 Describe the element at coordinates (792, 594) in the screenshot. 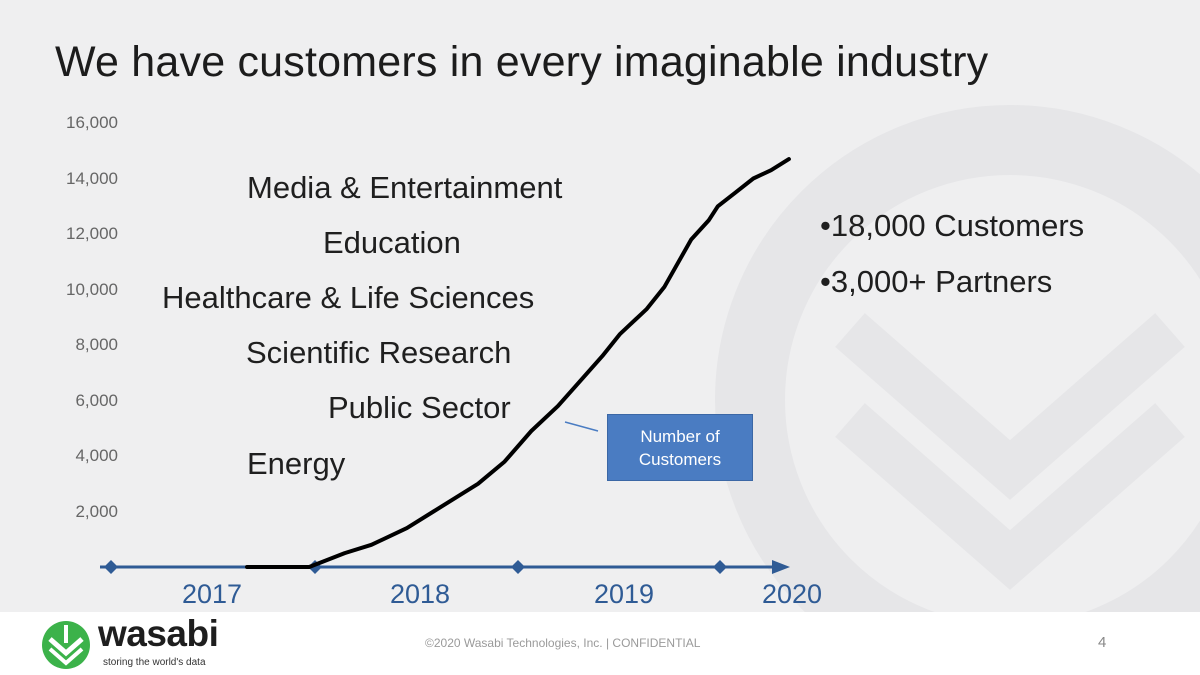

I see `x-tick-label: 2020` at that location.